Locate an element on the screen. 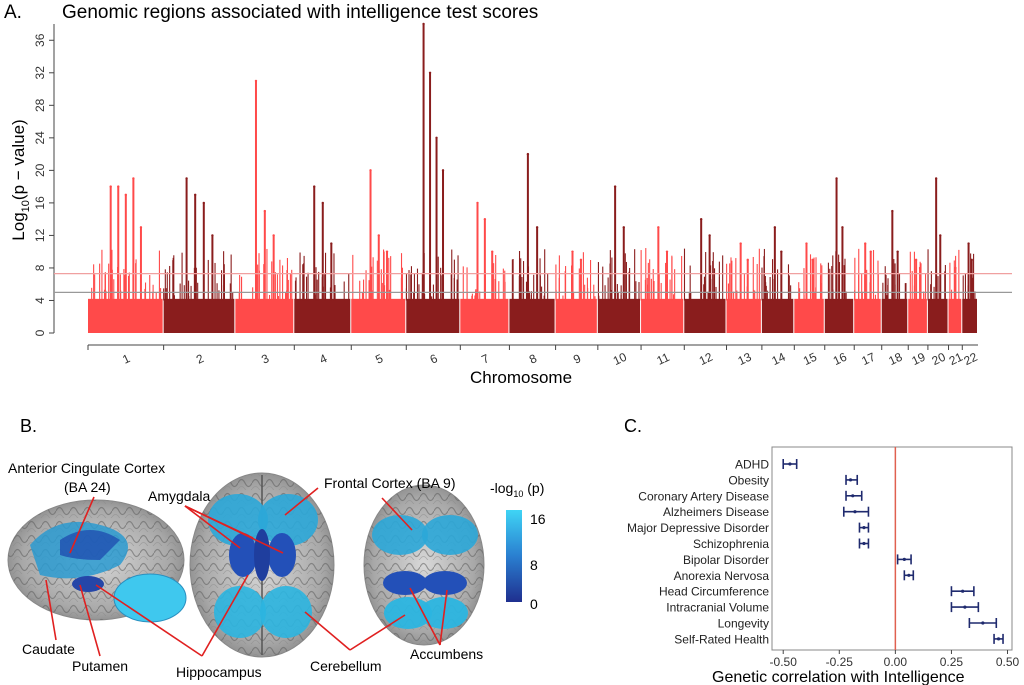 The width and height of the screenshot is (1024, 685). putamen-lateral is located at coordinates (90, 545).